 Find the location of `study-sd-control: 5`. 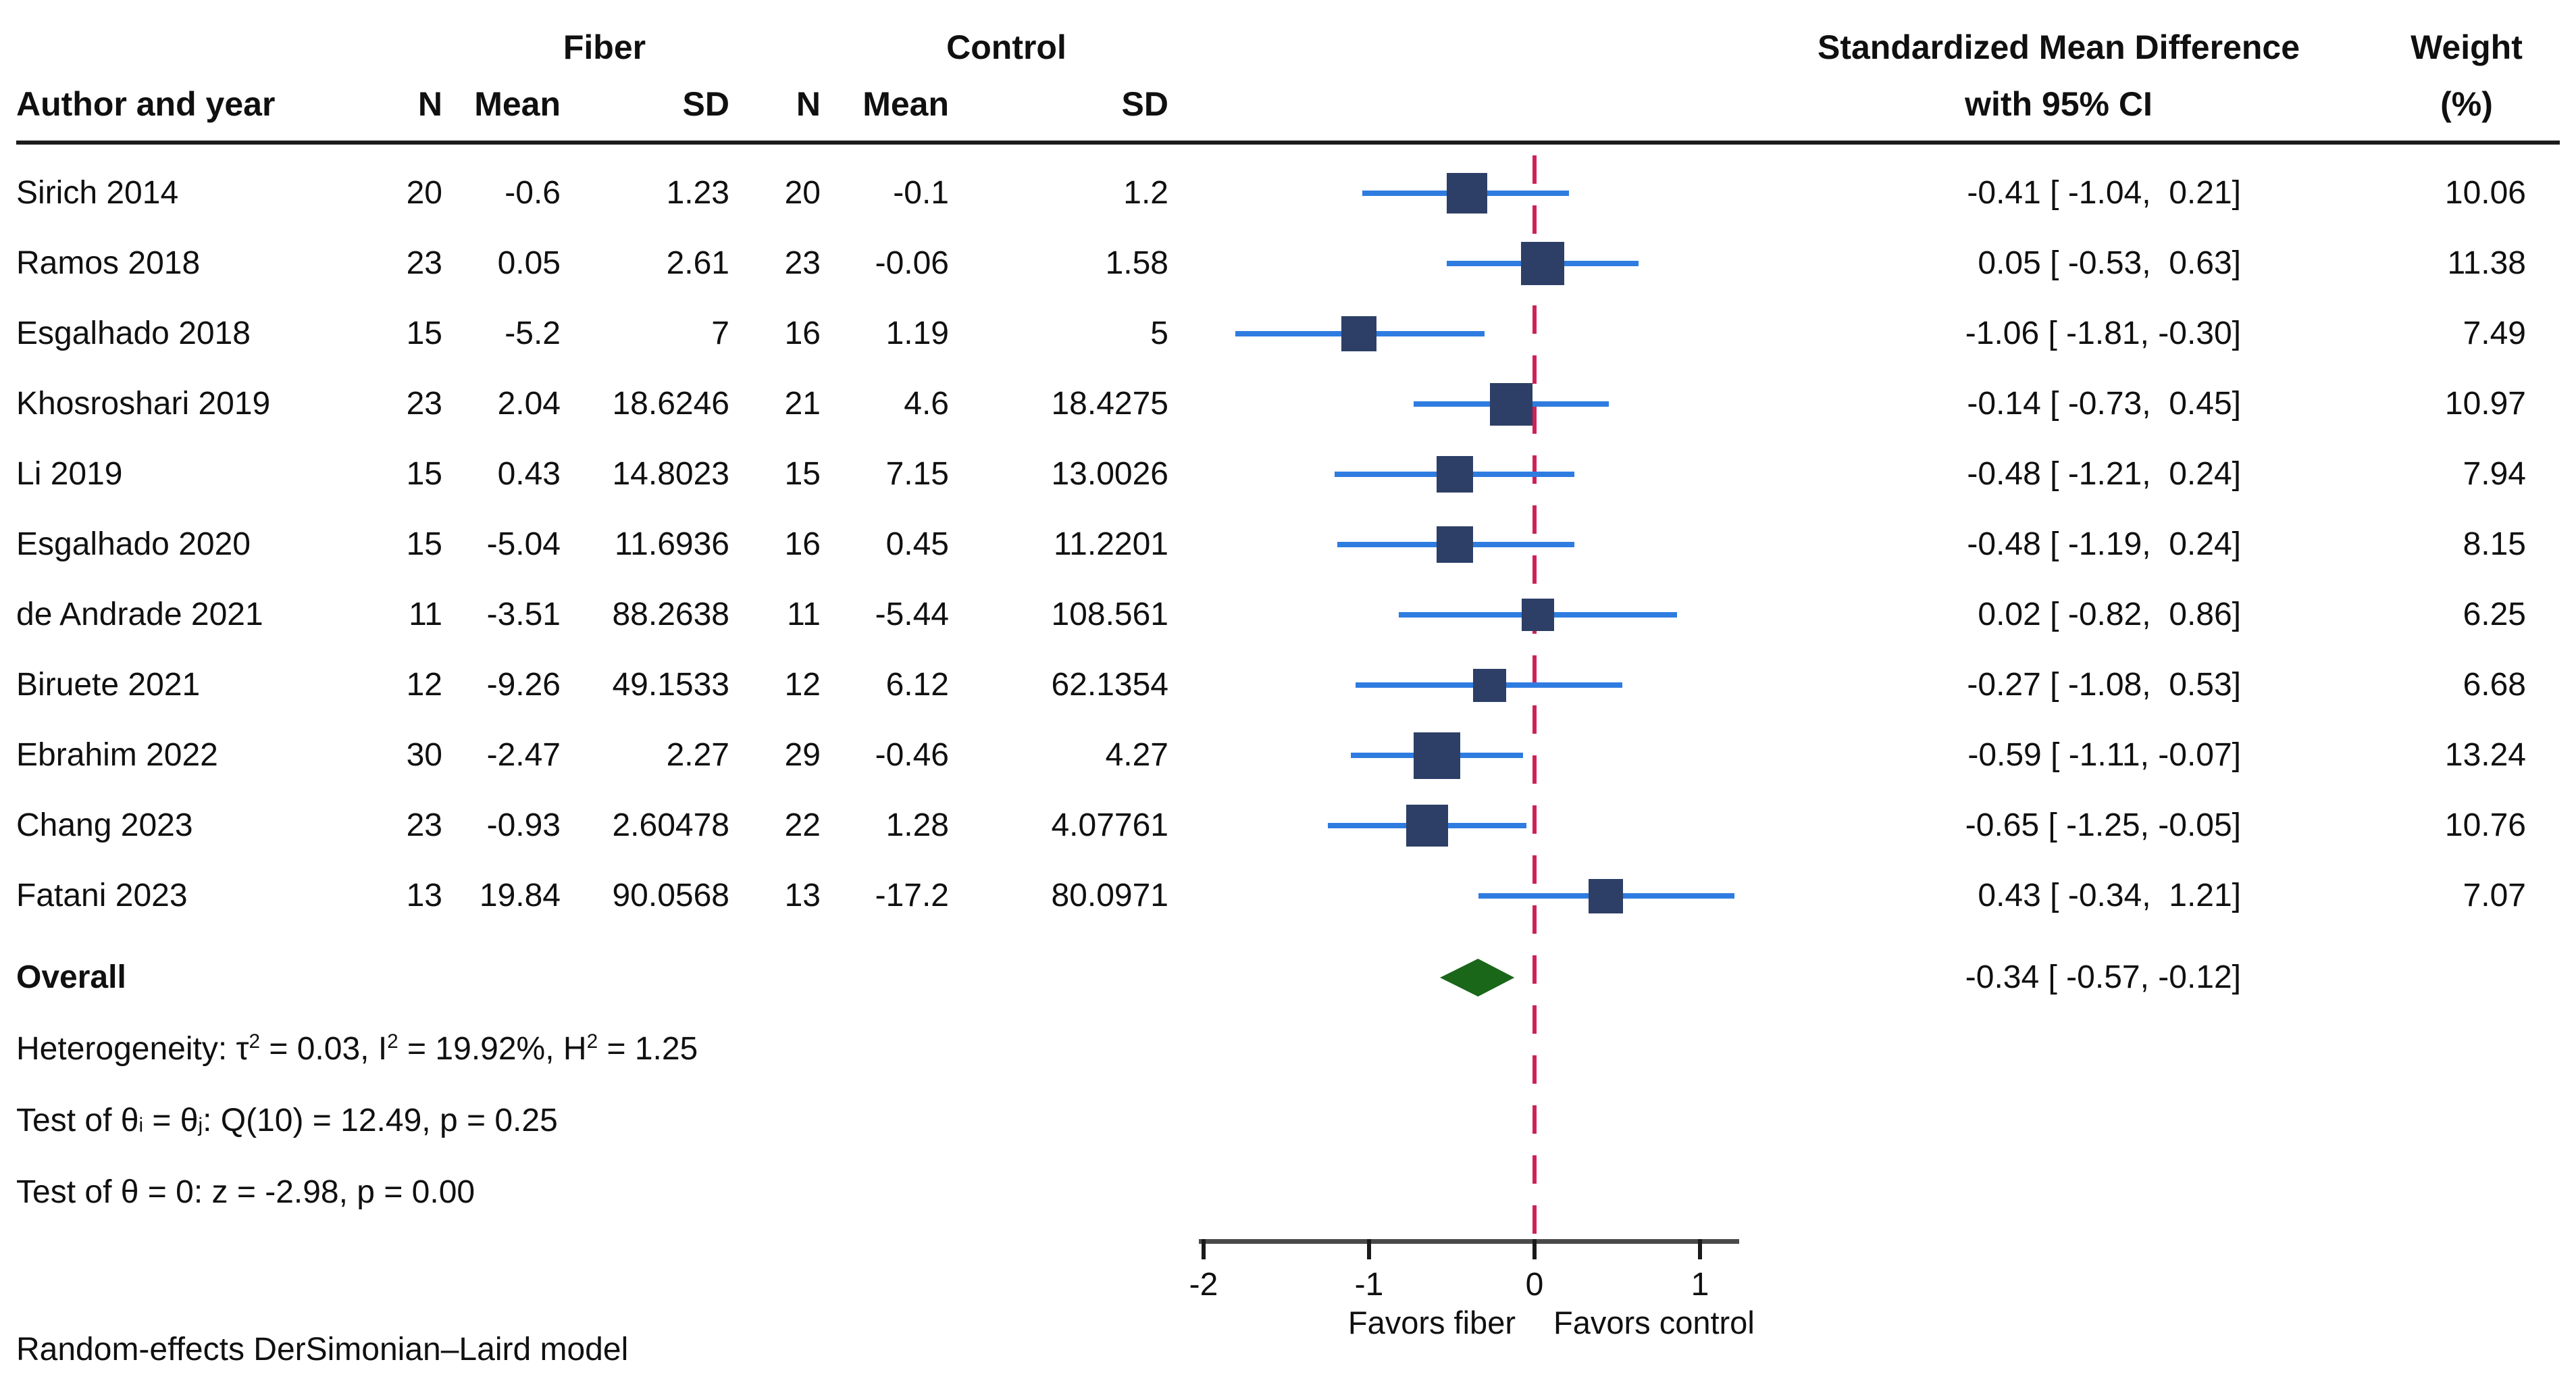

study-sd-control: 5 is located at coordinates (1159, 333).